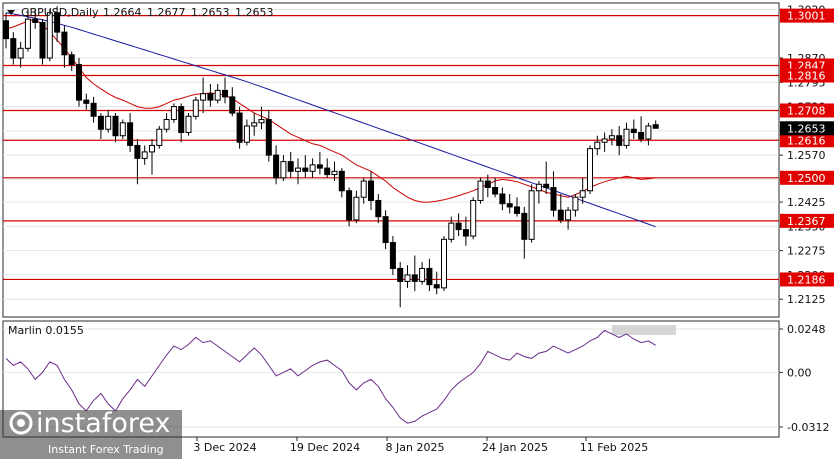  I want to click on current-price-label: 1.2653, so click(806, 128).